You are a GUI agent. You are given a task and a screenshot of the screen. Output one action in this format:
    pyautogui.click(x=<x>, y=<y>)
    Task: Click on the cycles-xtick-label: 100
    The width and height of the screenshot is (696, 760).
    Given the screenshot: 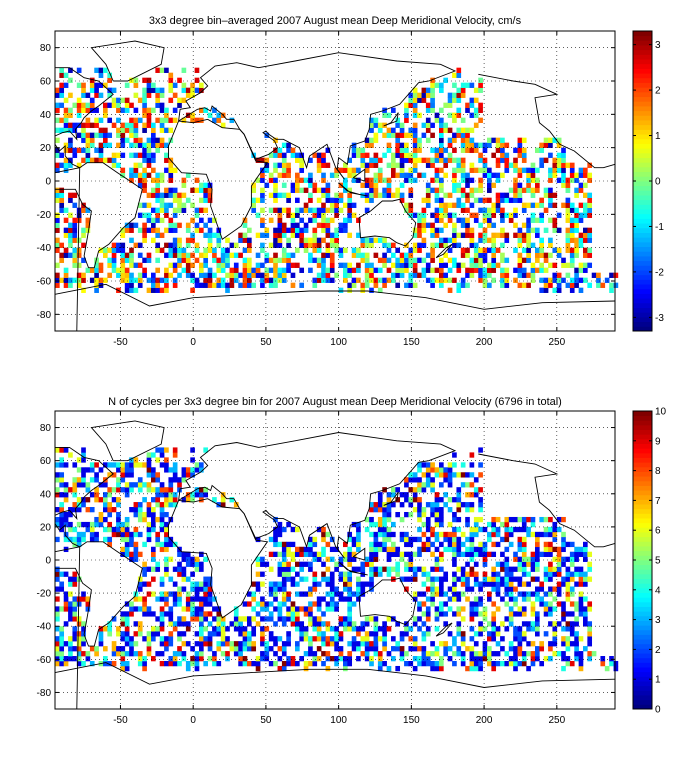 What is the action you would take?
    pyautogui.click(x=338, y=720)
    